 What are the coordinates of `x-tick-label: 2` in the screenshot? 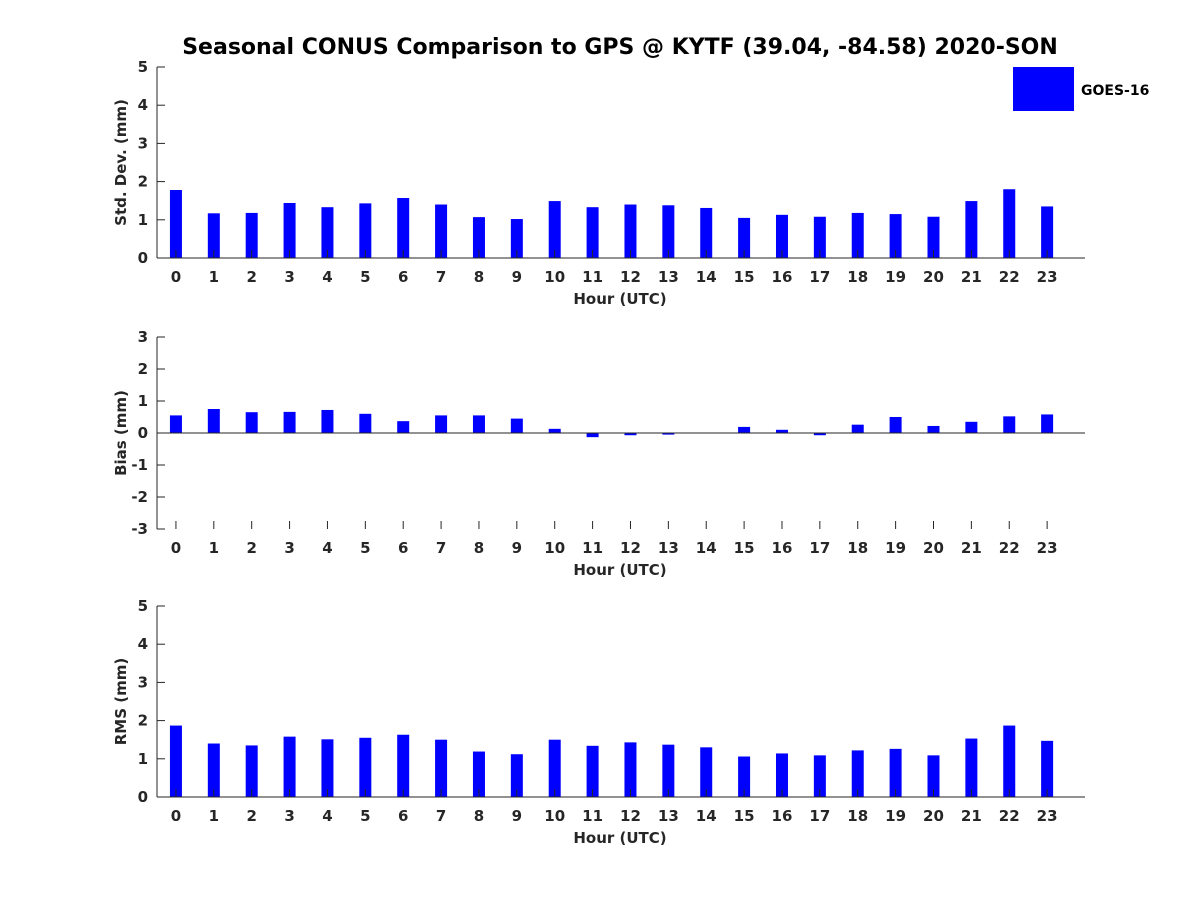 It's located at (251, 277).